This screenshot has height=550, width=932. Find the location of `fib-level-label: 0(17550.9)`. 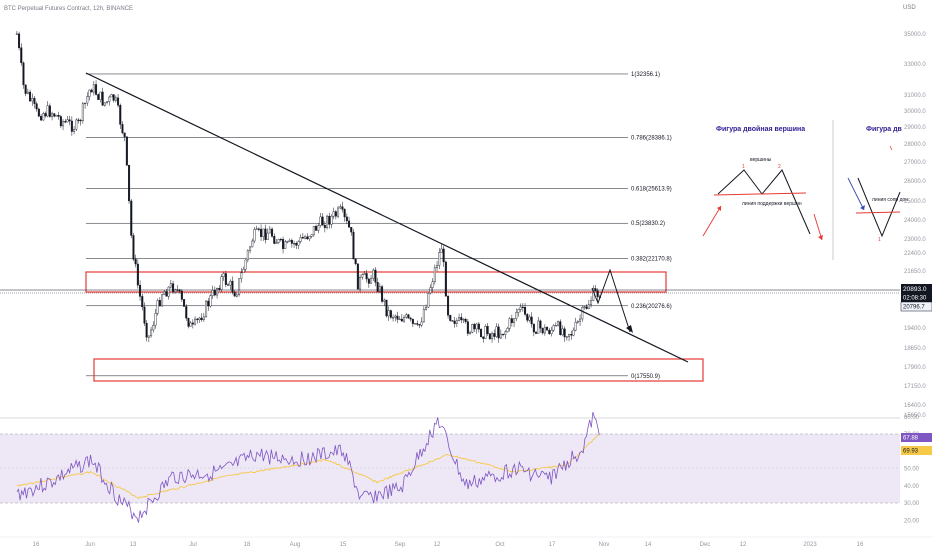

fib-level-label: 0(17550.9) is located at coordinates (645, 377).